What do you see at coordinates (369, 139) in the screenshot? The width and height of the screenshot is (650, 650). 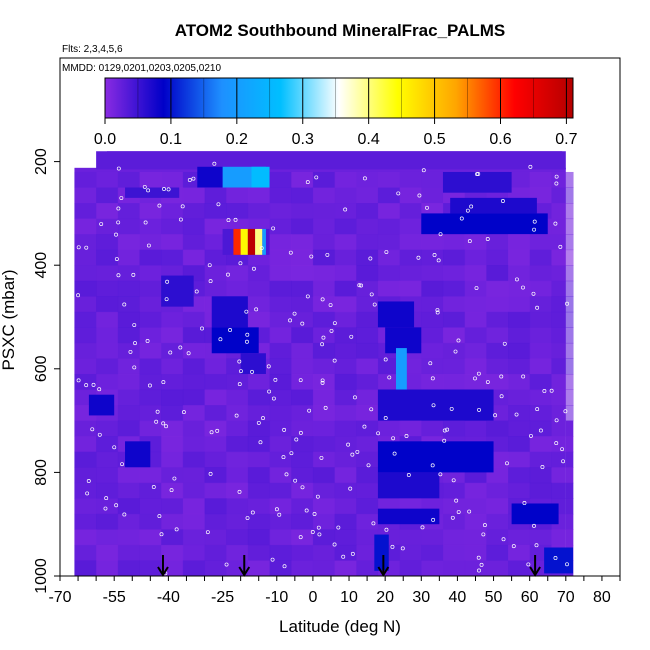 I see `colorbar-tick-label: 0.4` at bounding box center [369, 139].